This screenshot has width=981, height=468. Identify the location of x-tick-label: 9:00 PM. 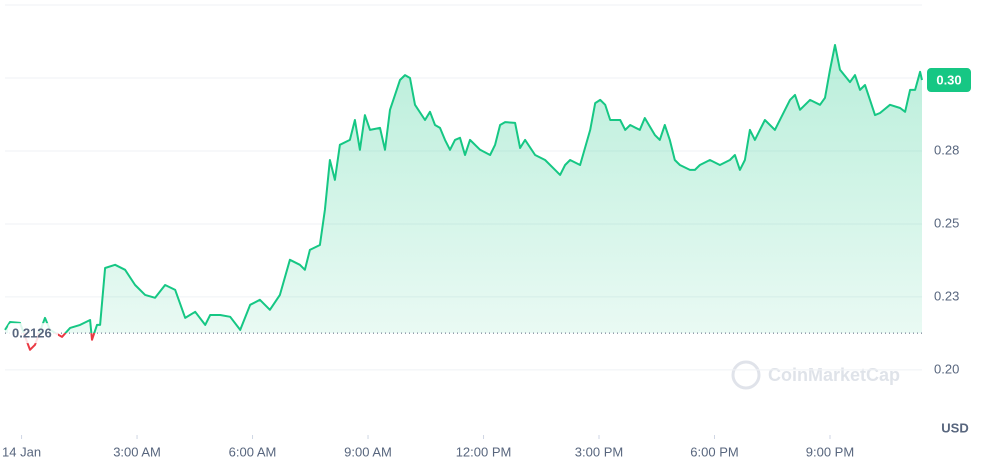
(830, 451).